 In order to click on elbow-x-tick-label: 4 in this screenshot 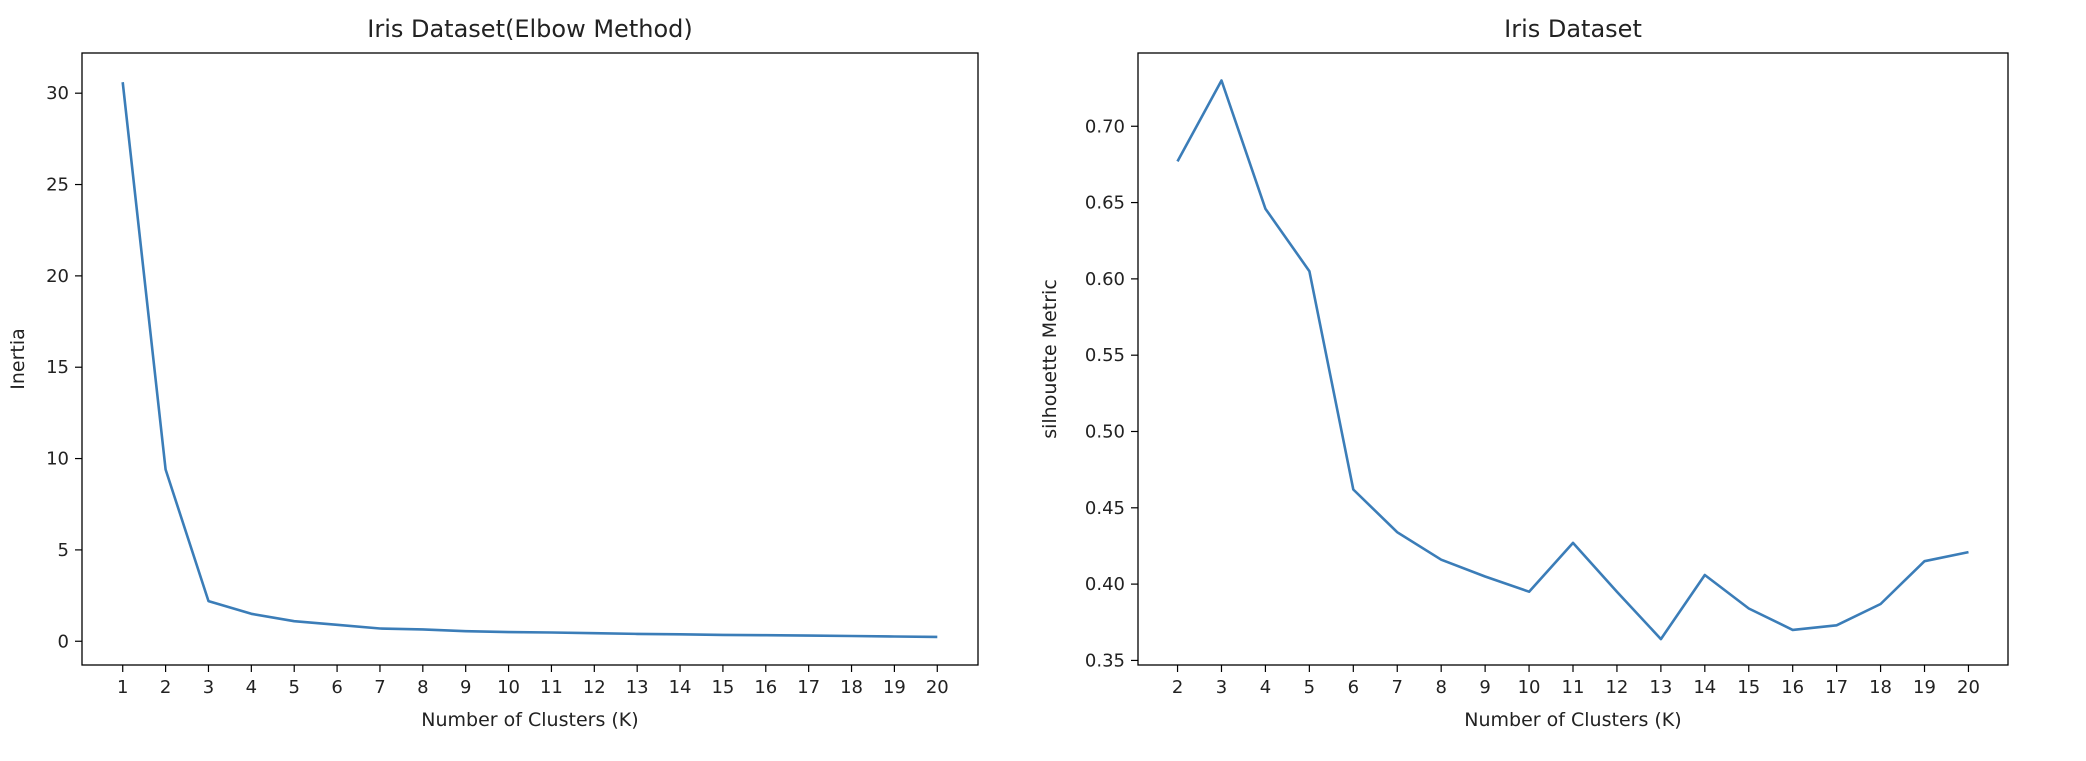, I will do `click(251, 687)`.